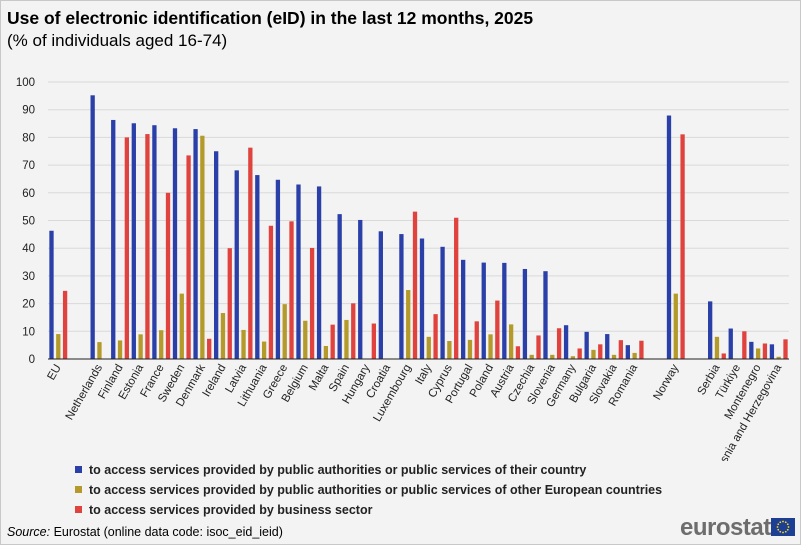  I want to click on logo-text: eurostat, so click(725, 527).